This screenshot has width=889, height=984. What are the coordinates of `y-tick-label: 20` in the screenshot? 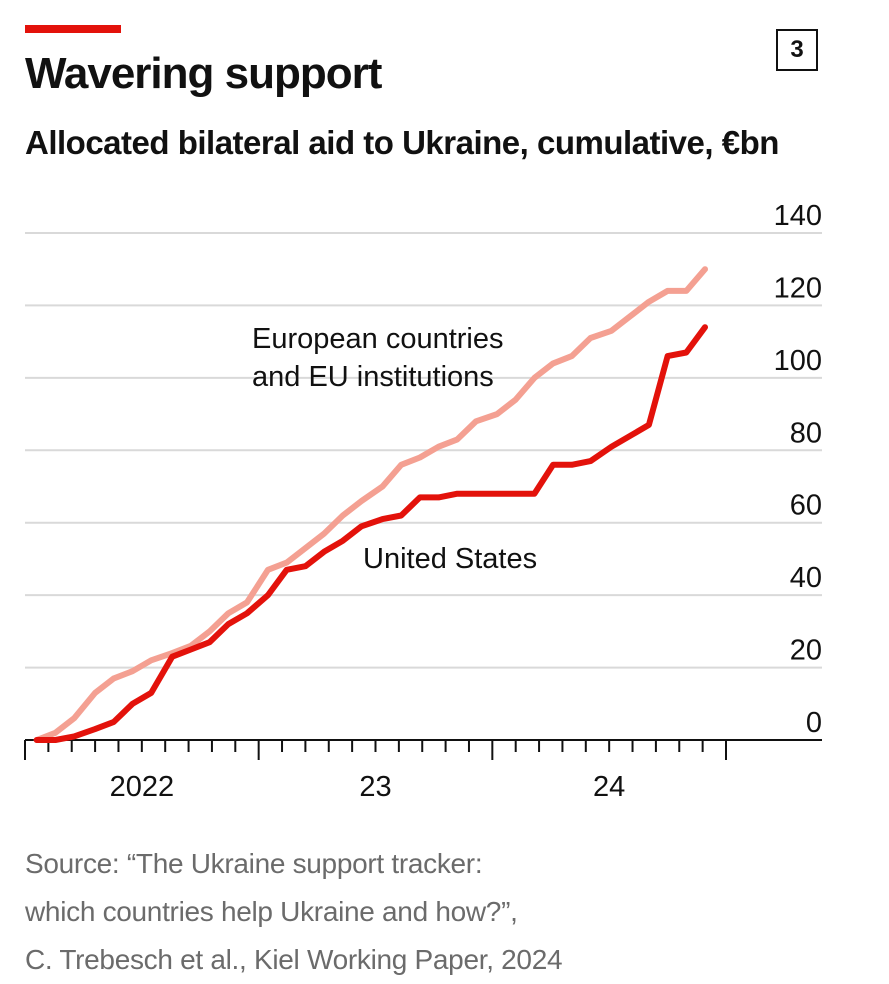 It's located at (806, 651).